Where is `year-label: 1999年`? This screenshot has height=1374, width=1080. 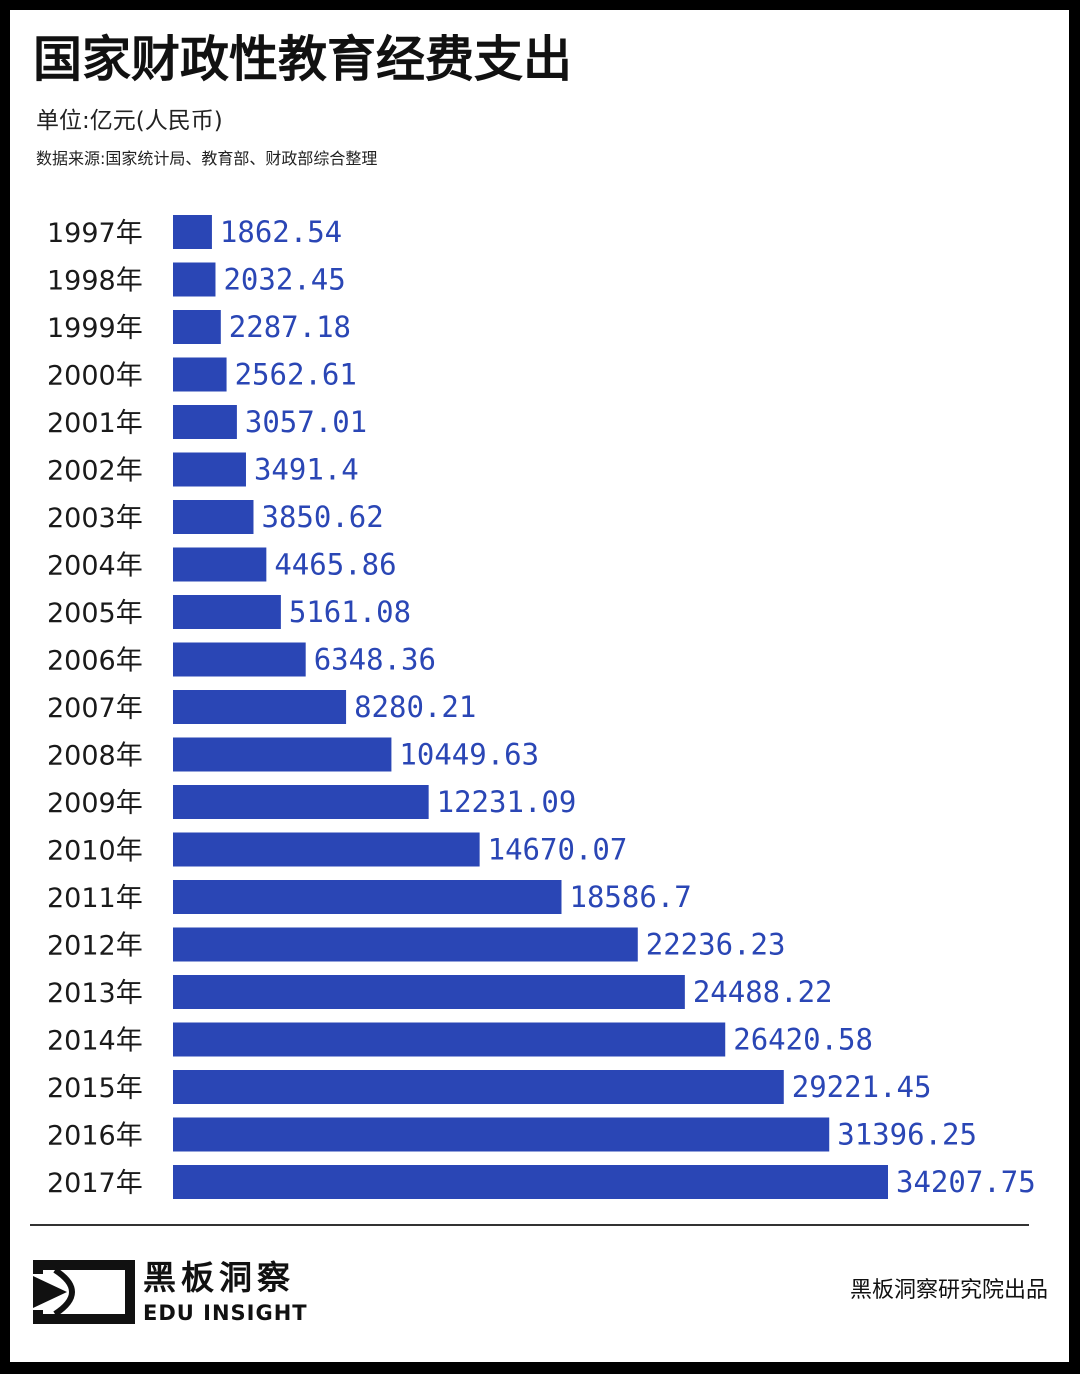 year-label: 1999年 is located at coordinates (95, 328).